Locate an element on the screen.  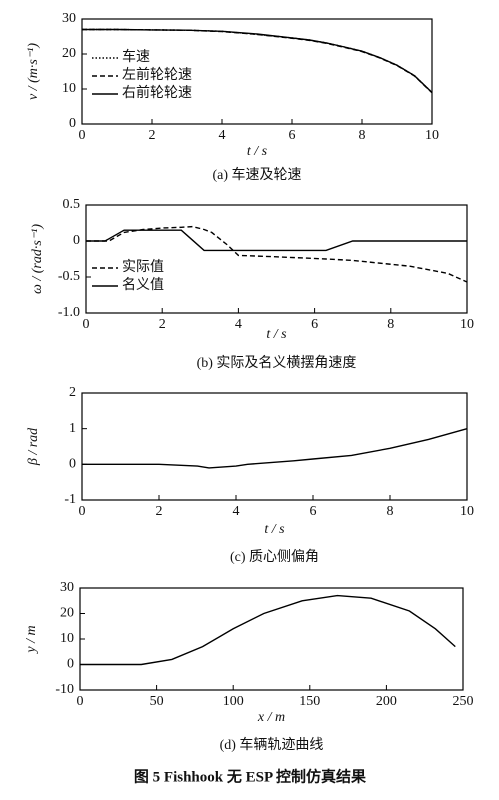
x-tick-label: 50 is located at coordinates (157, 701).